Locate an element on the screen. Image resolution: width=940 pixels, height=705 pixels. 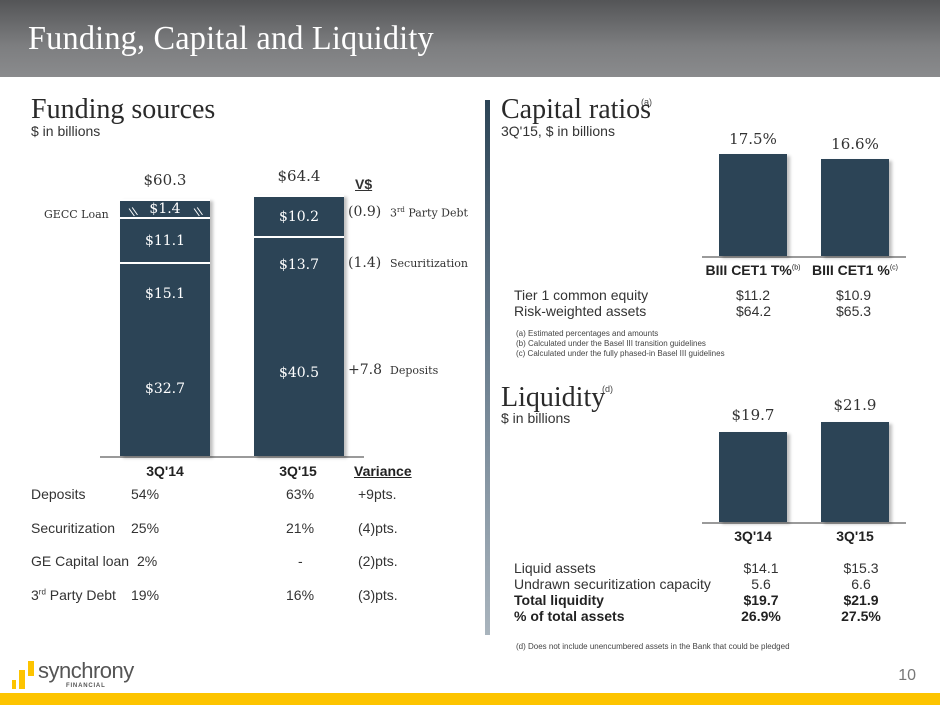
table-row: Risk-weighted assets $64.2 $65.3 is located at coordinates (470, 311).